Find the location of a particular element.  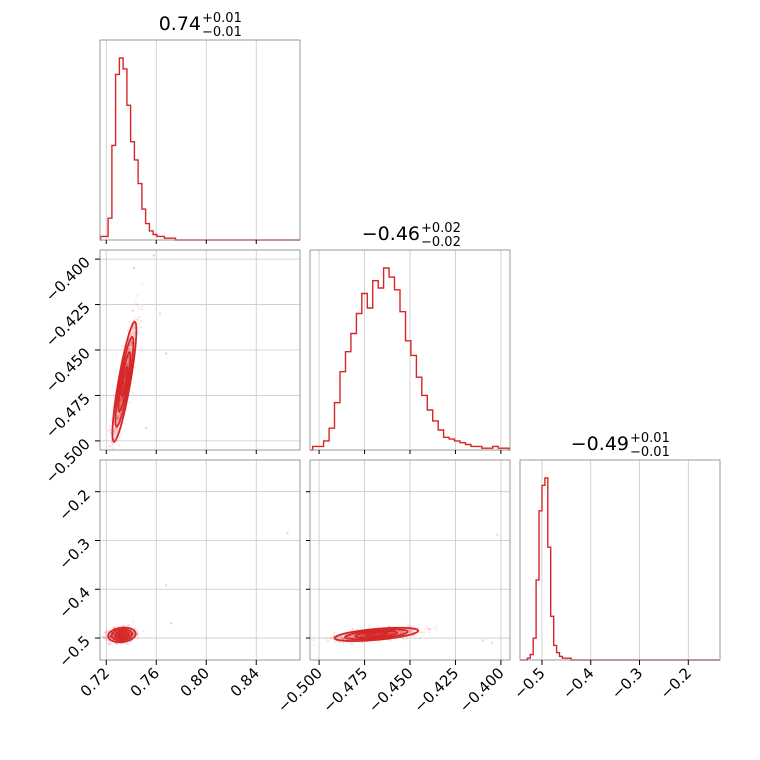

x-tick-label-param-0: 0.84 is located at coordinates (245, 682).